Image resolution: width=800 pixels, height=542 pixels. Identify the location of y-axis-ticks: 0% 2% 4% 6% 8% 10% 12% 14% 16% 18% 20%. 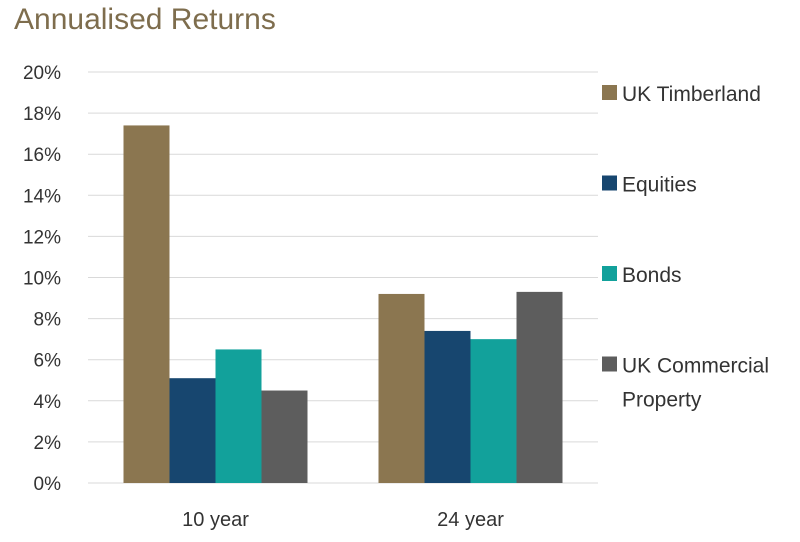
(42, 279).